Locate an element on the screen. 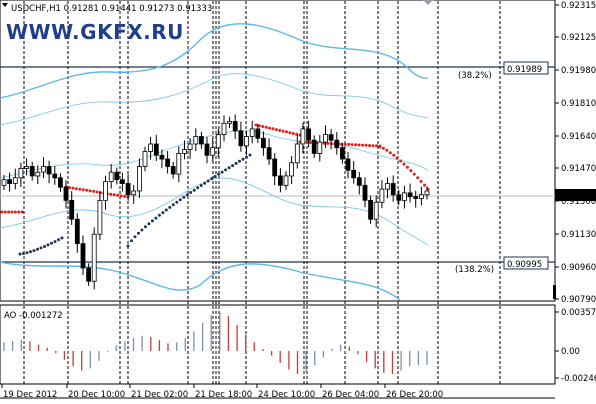  time-tick-label: 20 Dec 10:00 is located at coordinates (96, 395).